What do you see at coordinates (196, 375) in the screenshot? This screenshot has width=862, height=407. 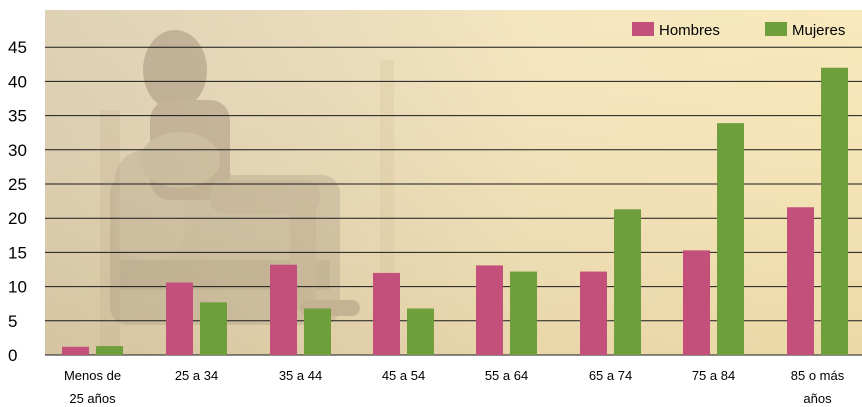 I see `x-category-label: 25 a 34` at bounding box center [196, 375].